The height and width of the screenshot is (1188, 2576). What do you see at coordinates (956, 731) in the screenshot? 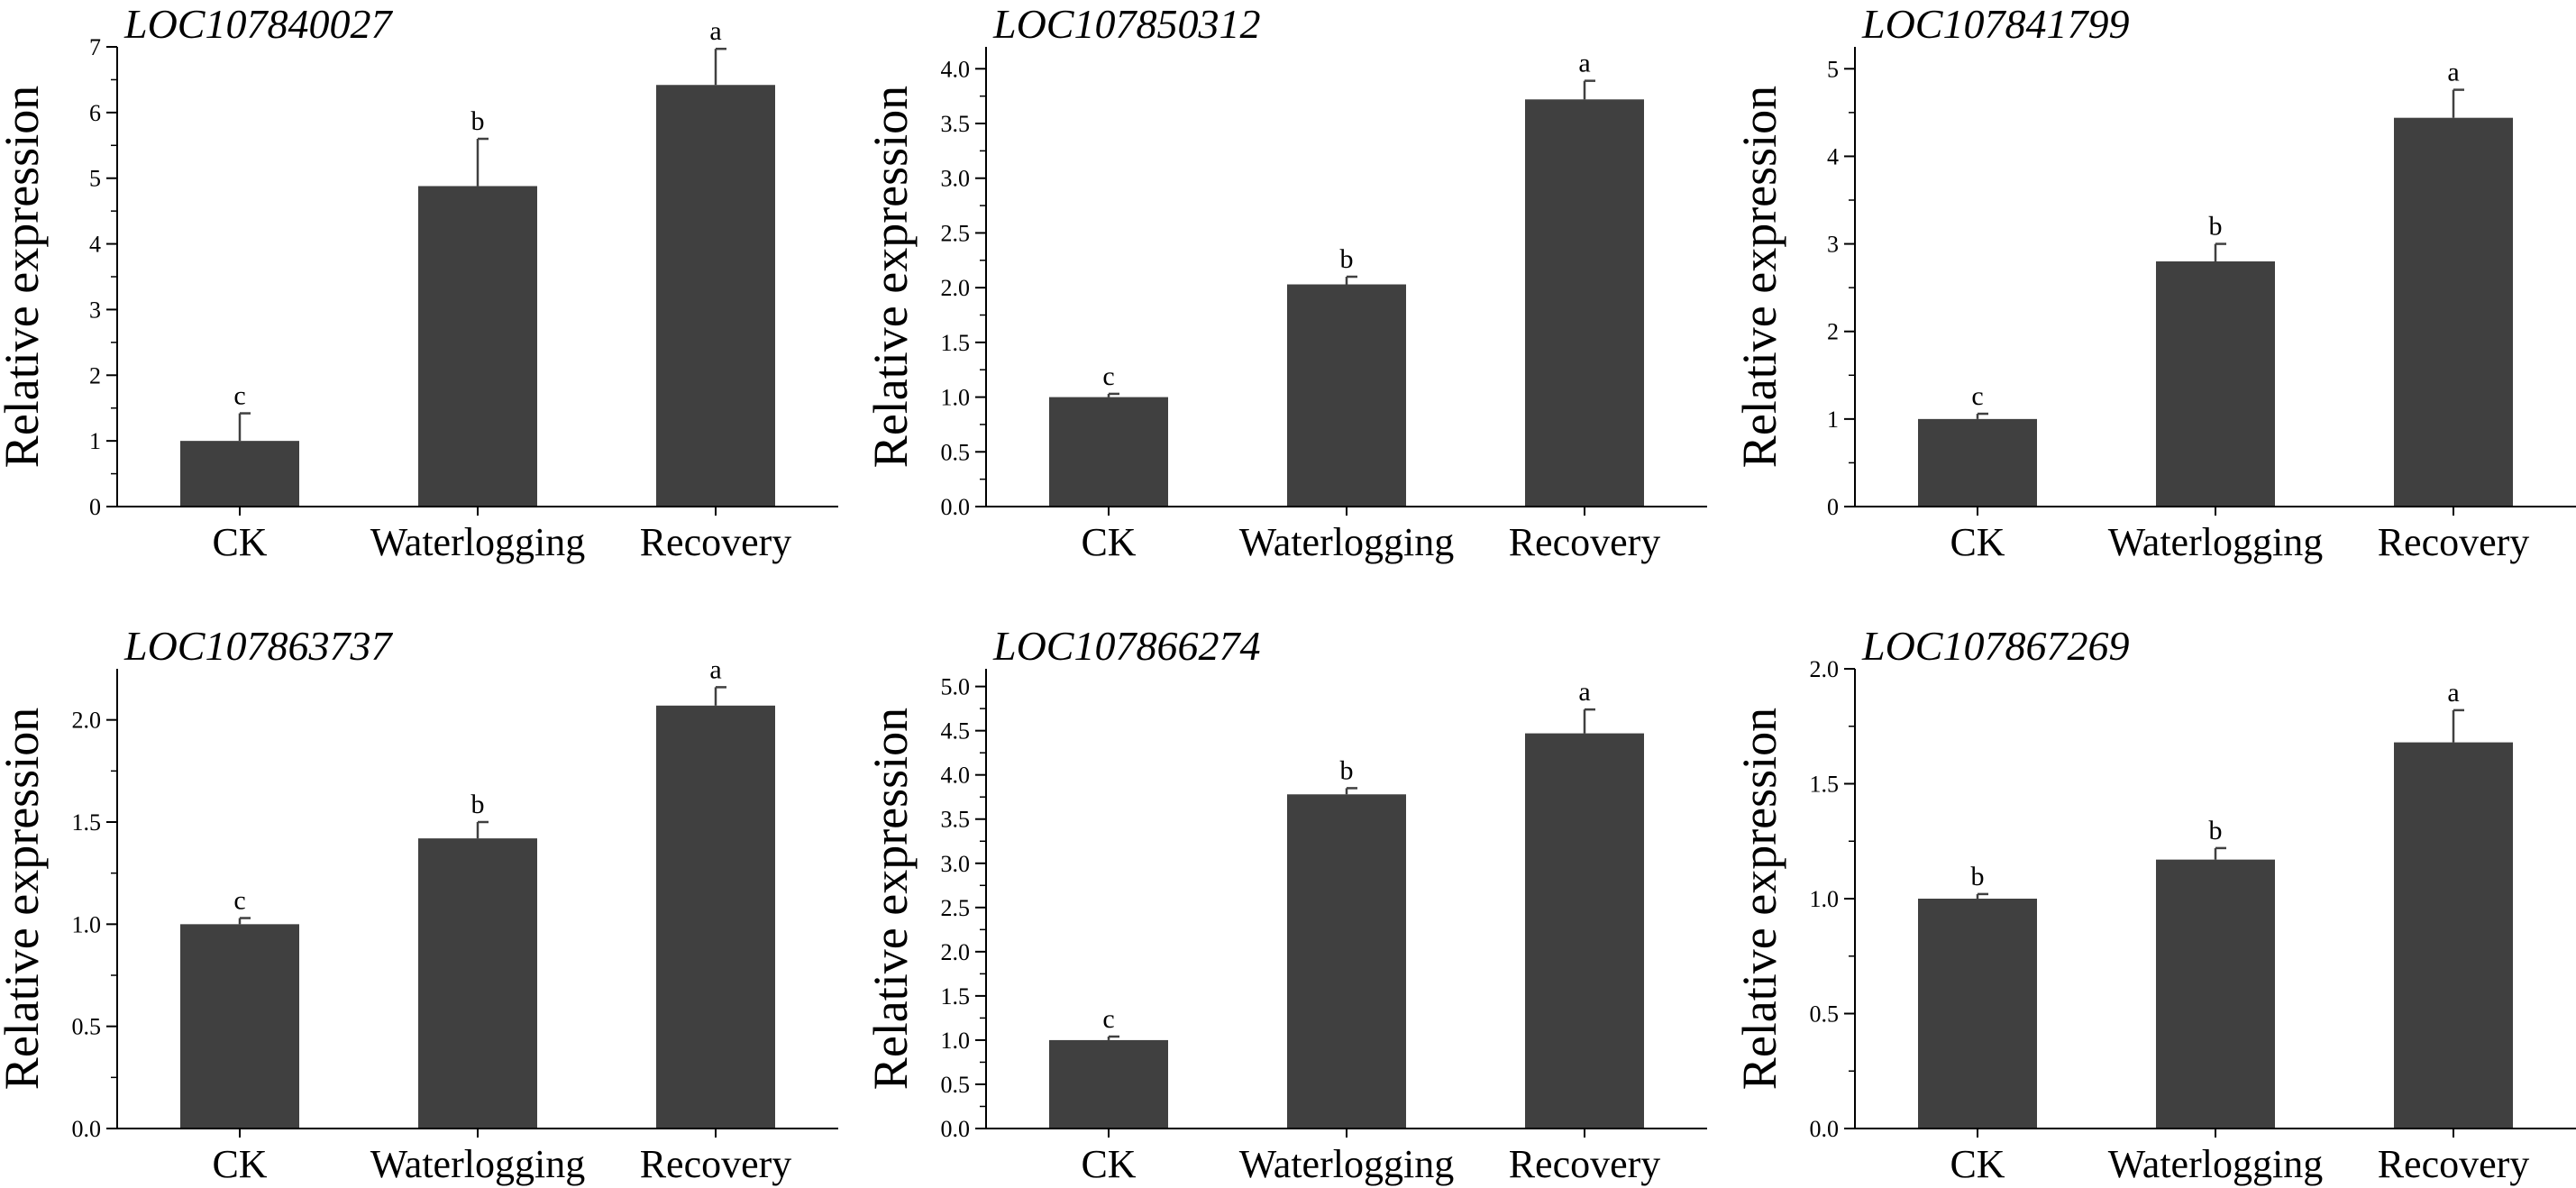
I see `y-tick-label: 4.5` at bounding box center [956, 731].